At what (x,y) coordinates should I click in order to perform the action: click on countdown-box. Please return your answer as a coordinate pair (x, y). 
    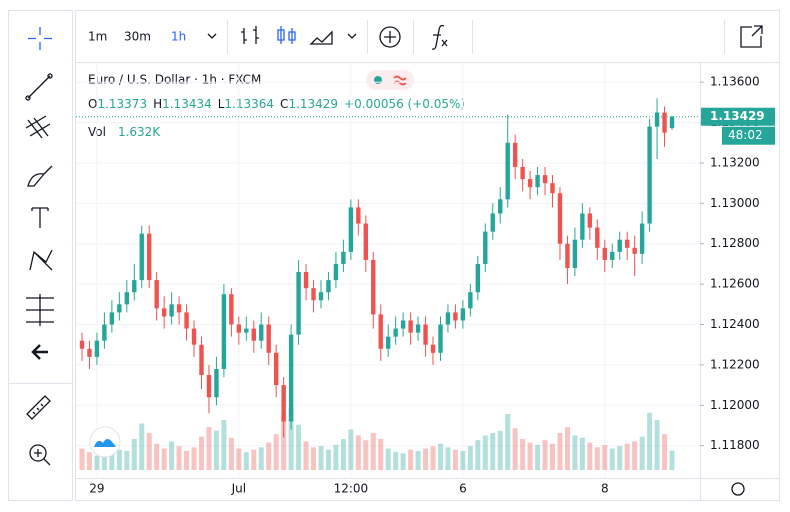
    Looking at the image, I should click on (748, 135).